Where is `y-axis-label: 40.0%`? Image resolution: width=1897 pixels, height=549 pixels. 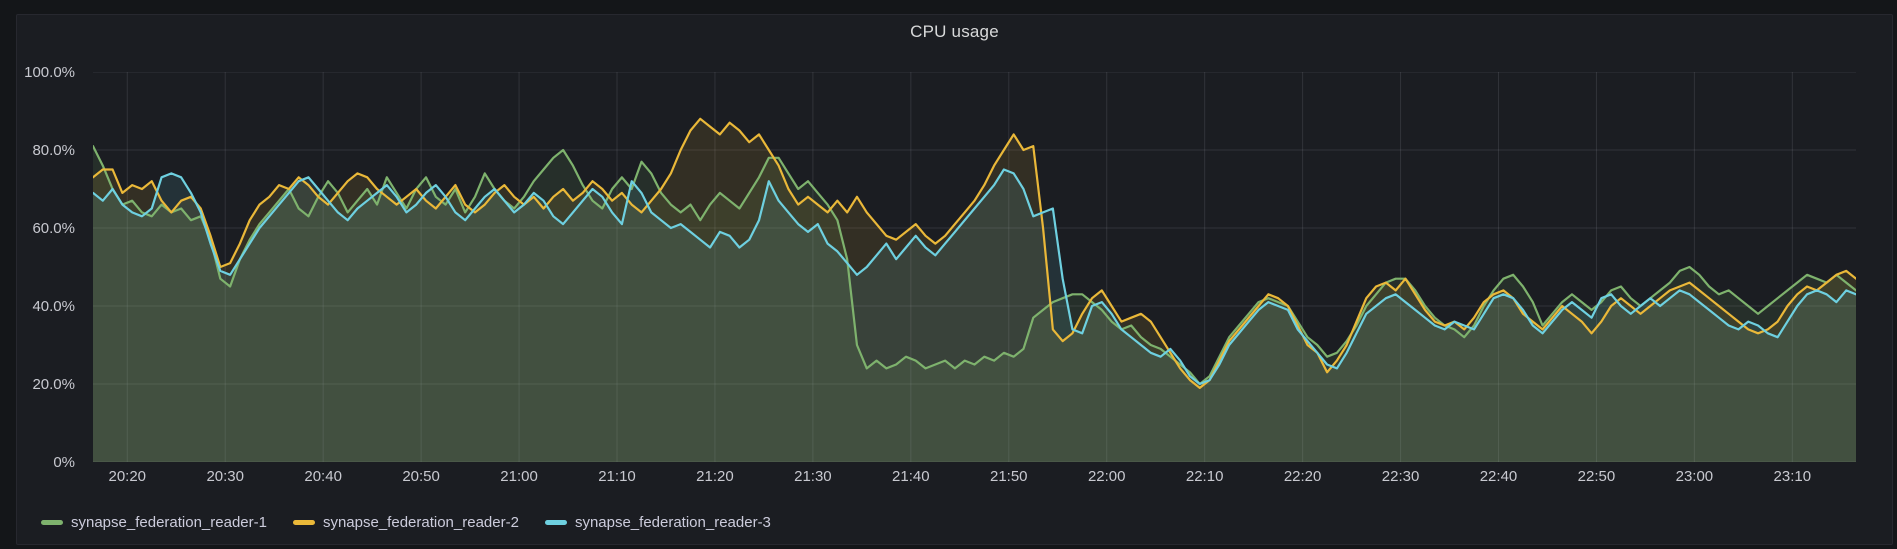 y-axis-label: 40.0% is located at coordinates (53, 306).